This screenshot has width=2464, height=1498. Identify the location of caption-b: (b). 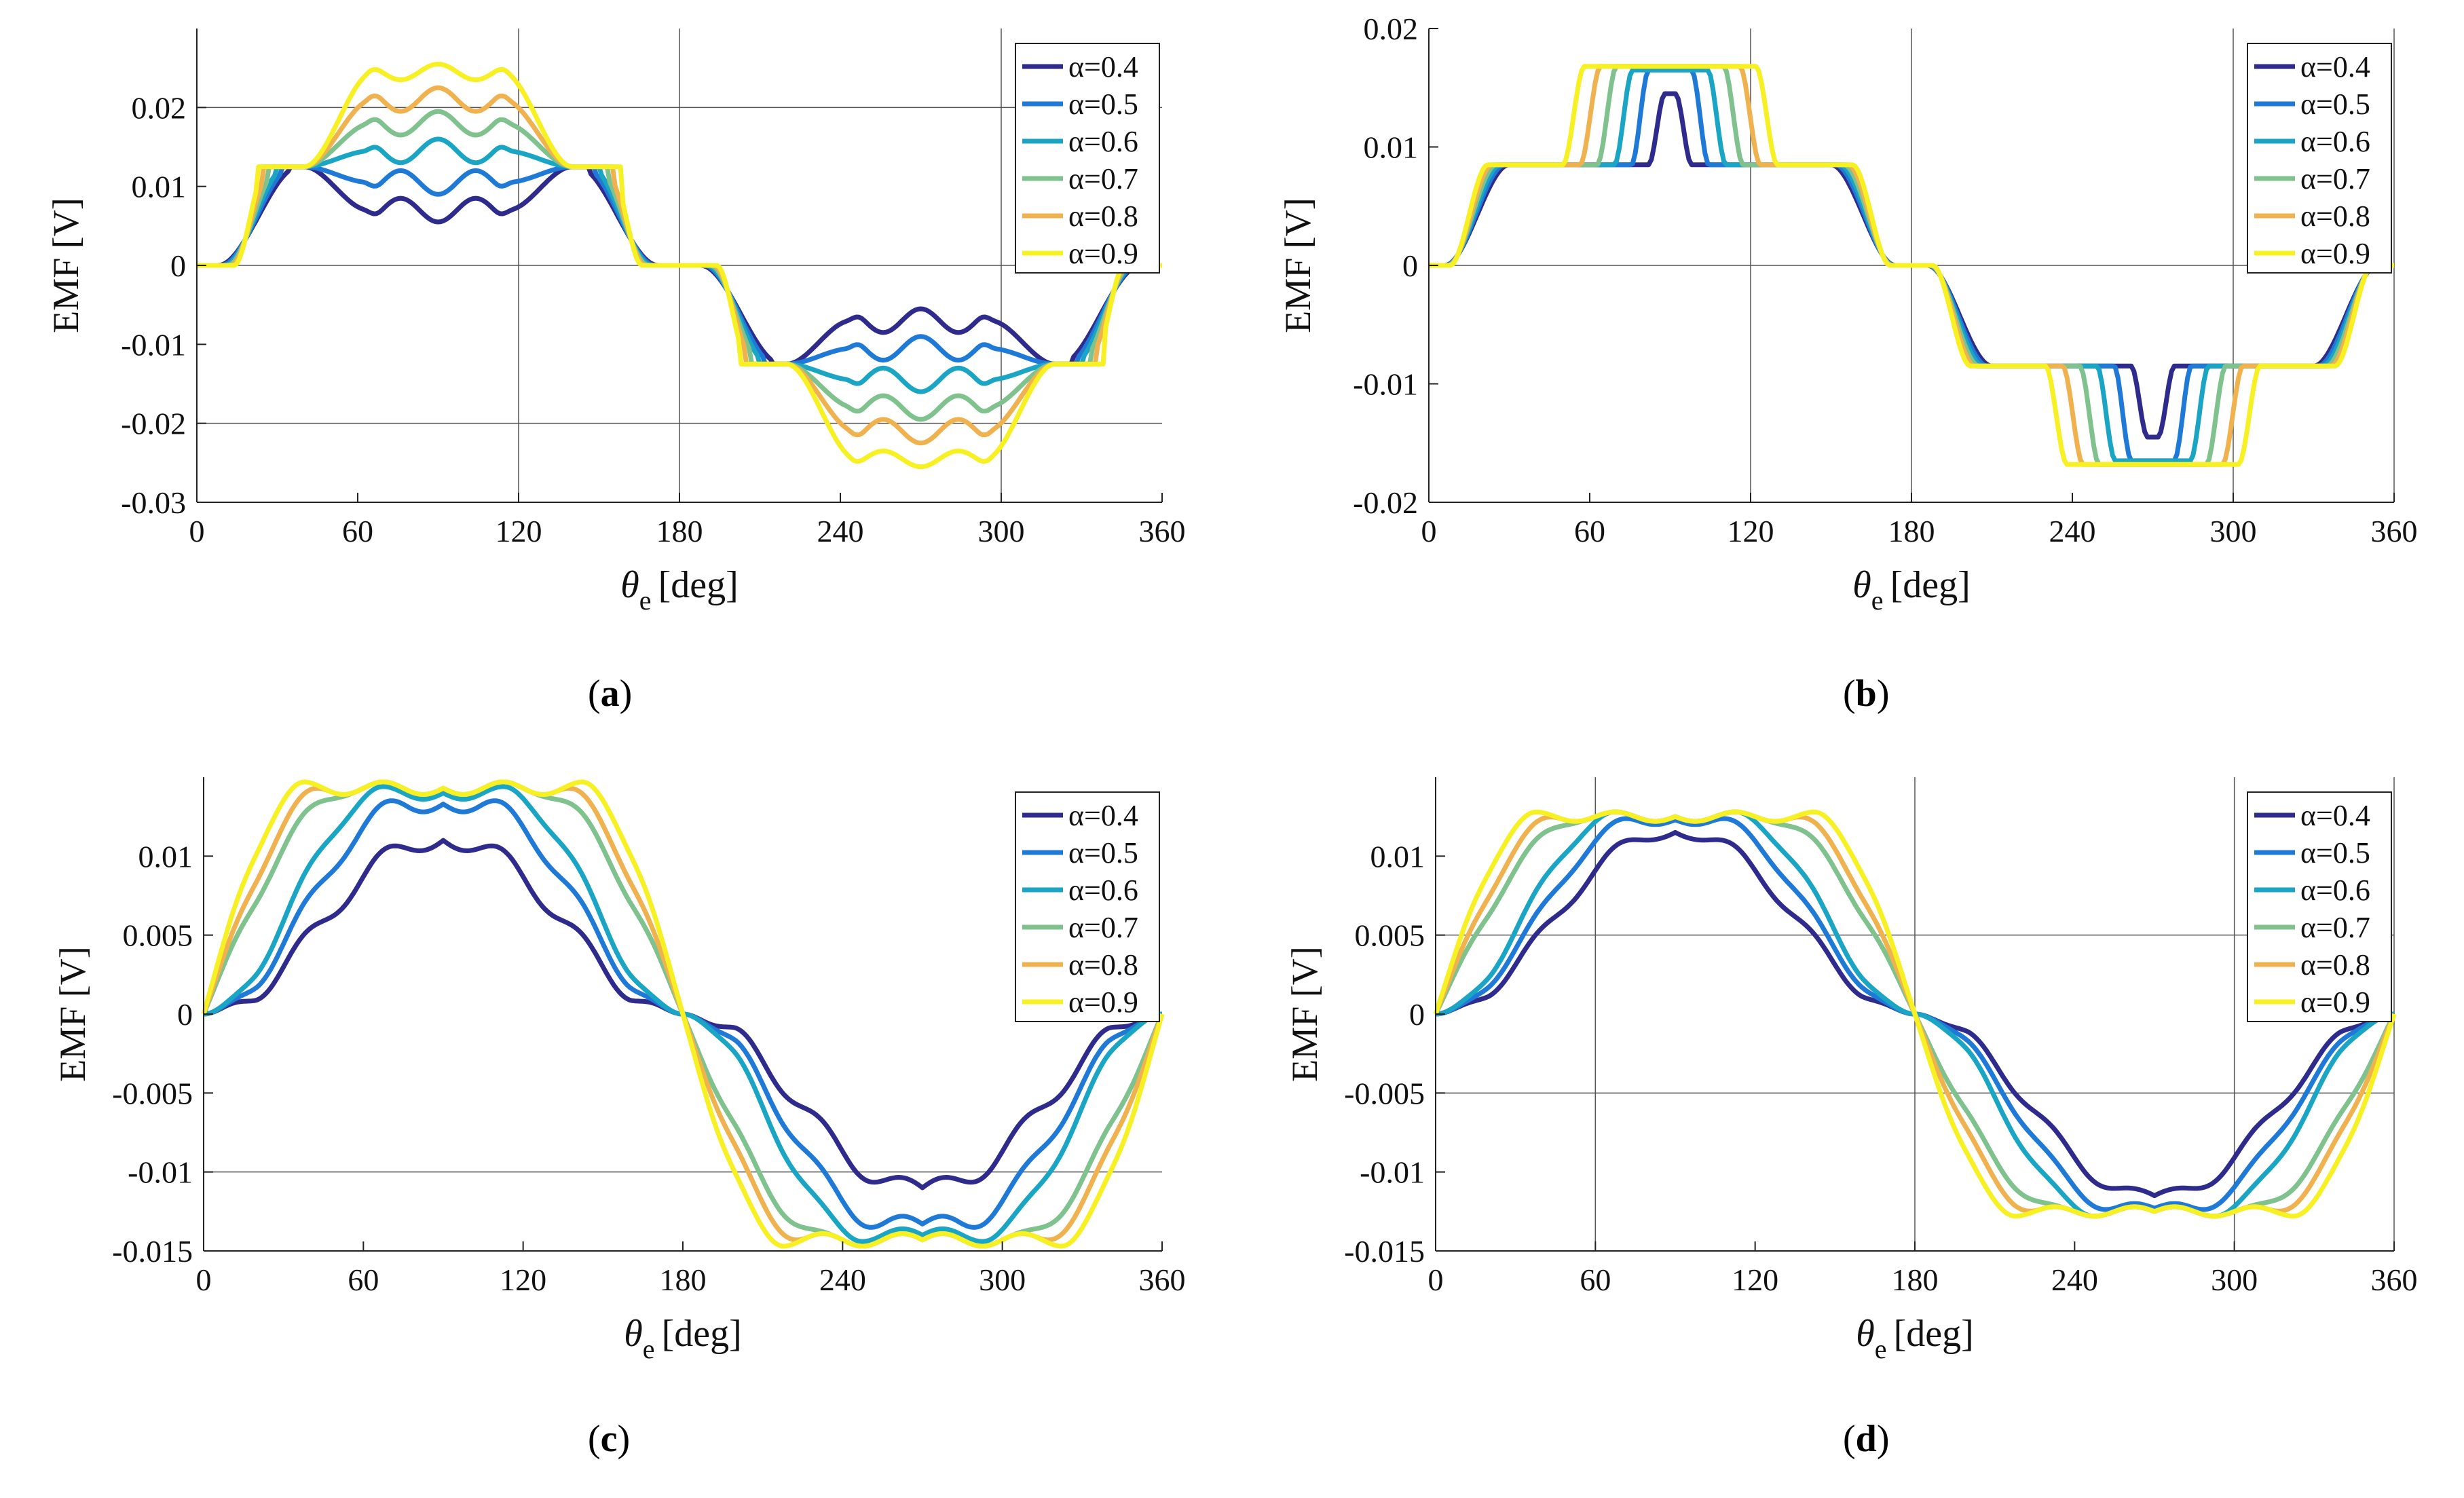
(1867, 694).